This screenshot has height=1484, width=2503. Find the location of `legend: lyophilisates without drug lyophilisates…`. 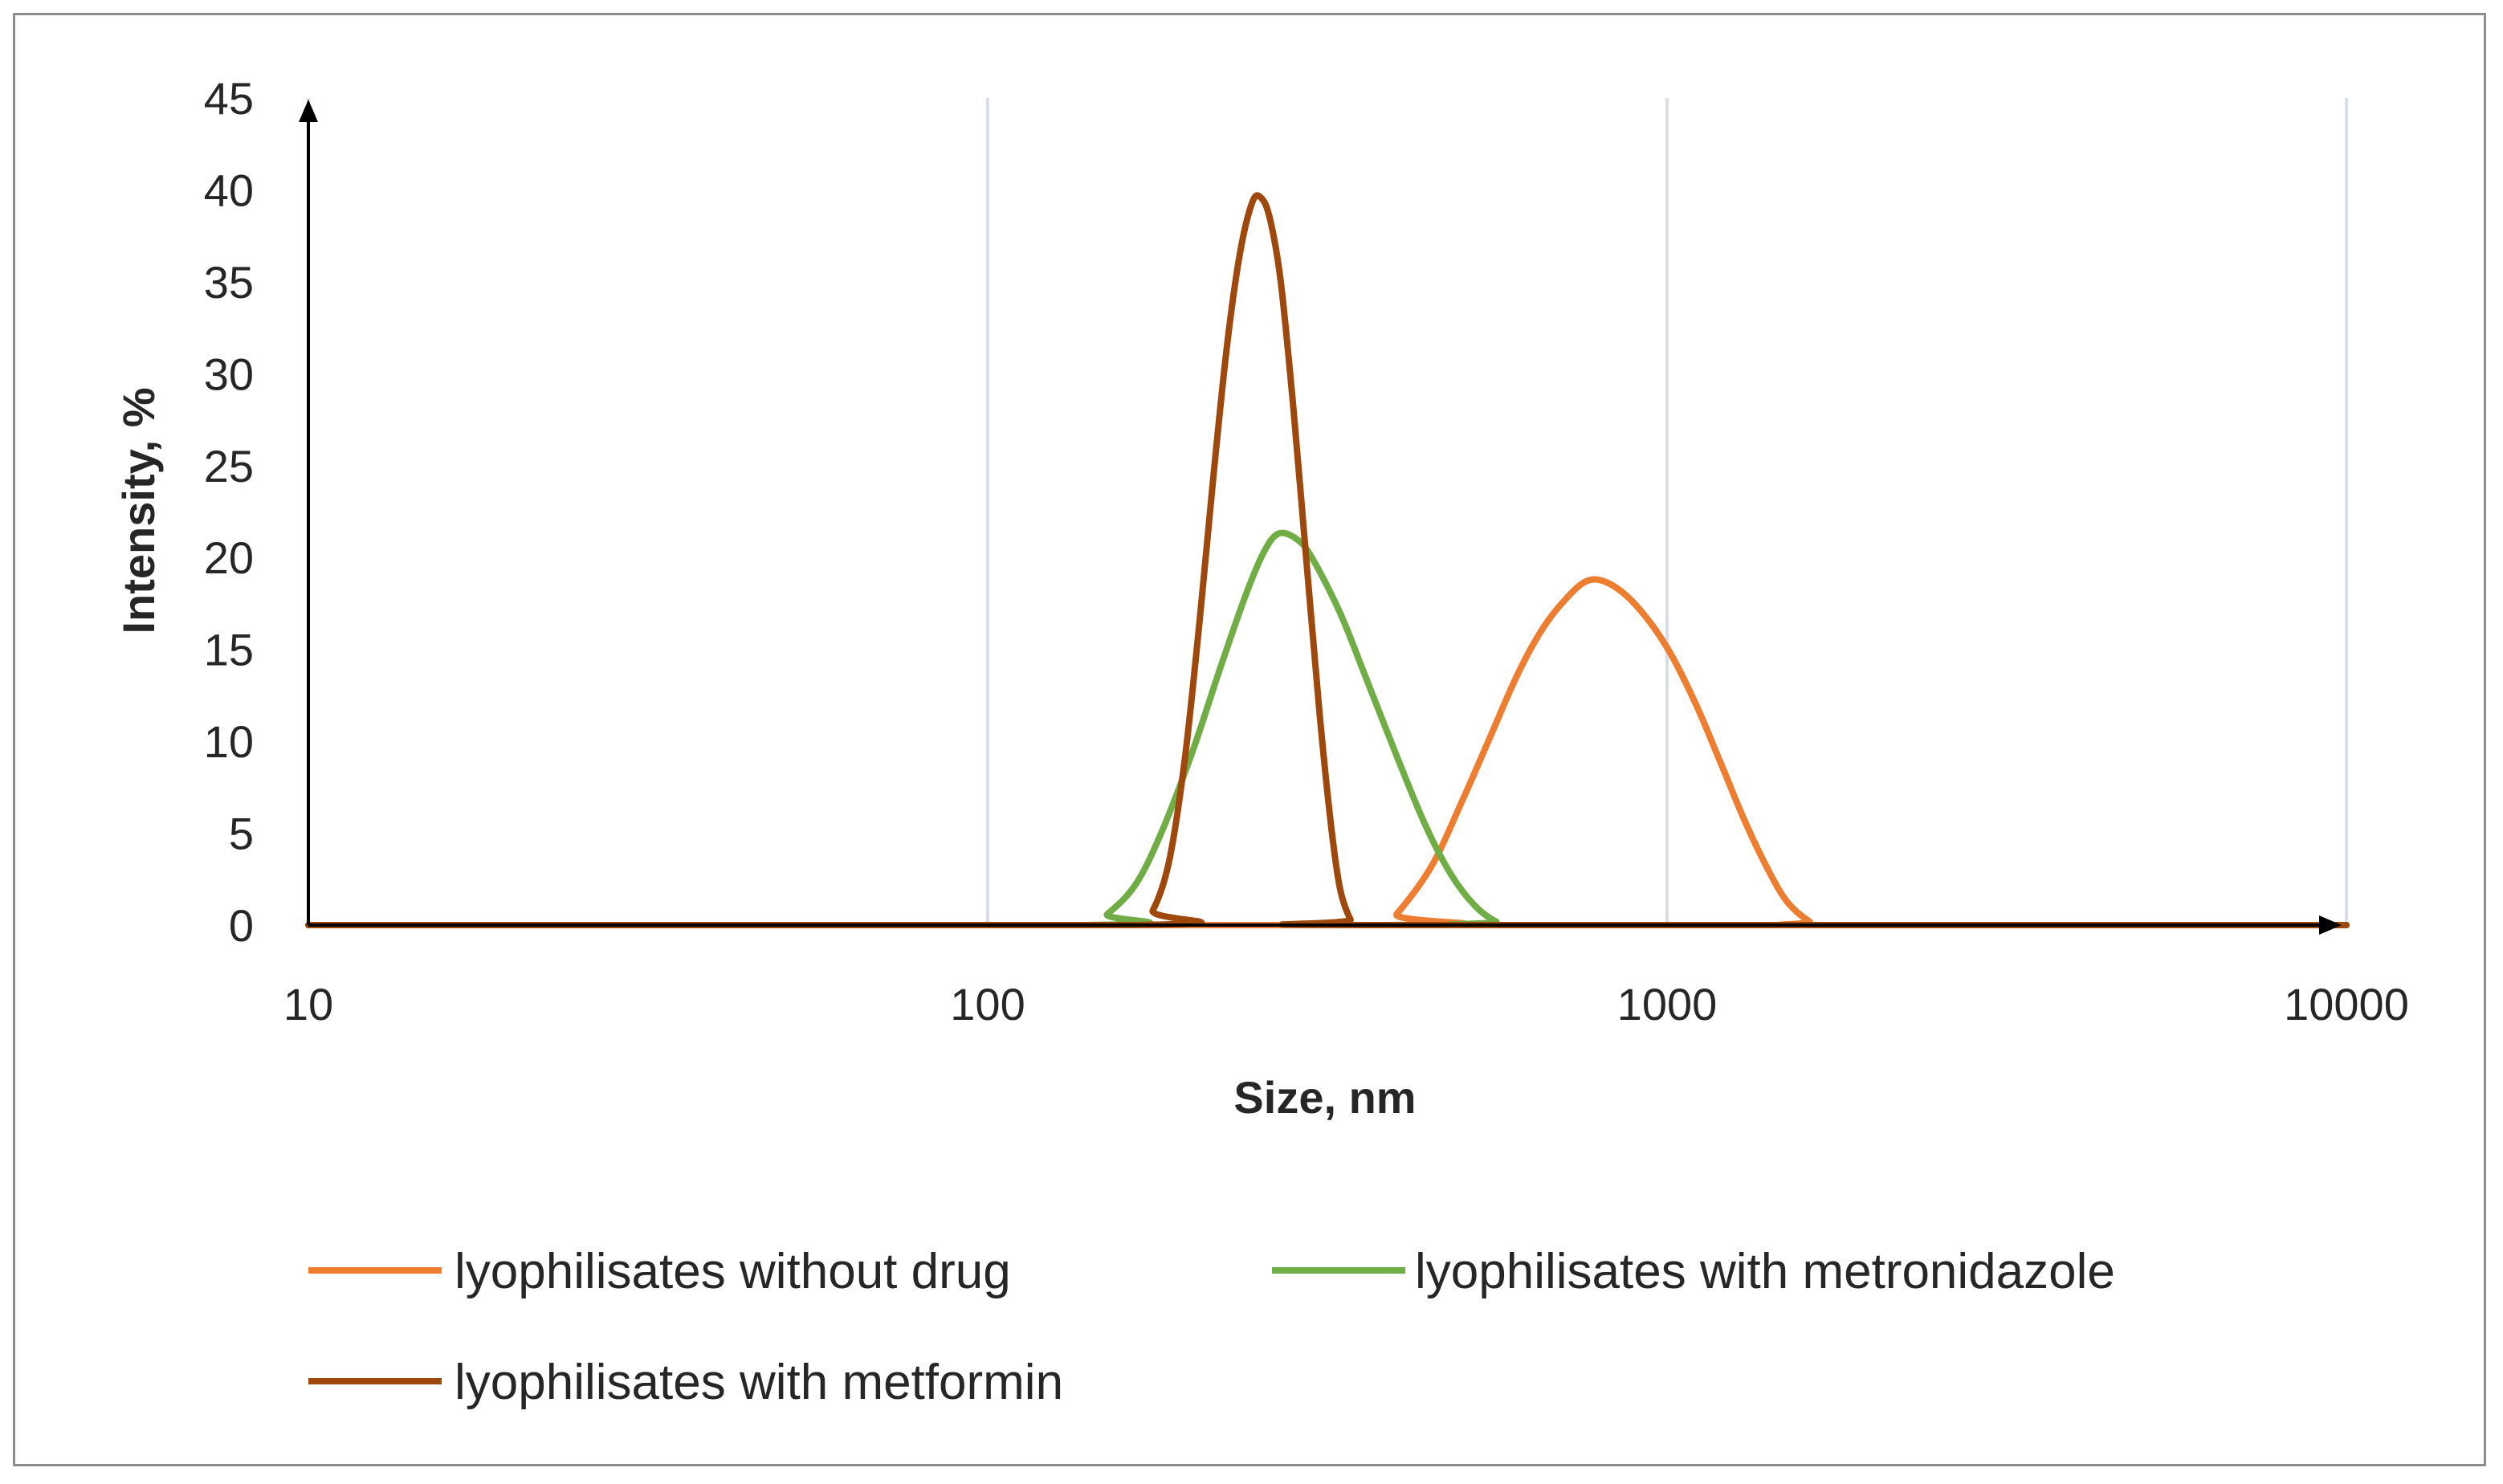

legend: lyophilisates without drug lyophilisates… is located at coordinates (1211, 1327).